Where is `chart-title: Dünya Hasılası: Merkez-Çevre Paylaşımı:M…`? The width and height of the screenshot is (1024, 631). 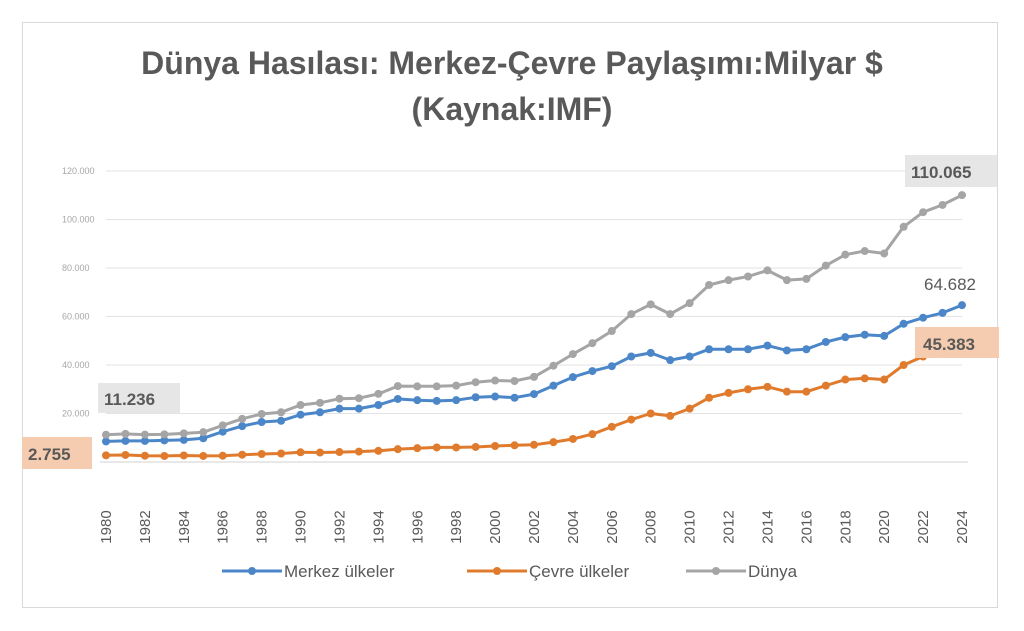 chart-title: Dünya Hasılası: Merkez-Çevre Paylaşımı:M… is located at coordinates (512, 86).